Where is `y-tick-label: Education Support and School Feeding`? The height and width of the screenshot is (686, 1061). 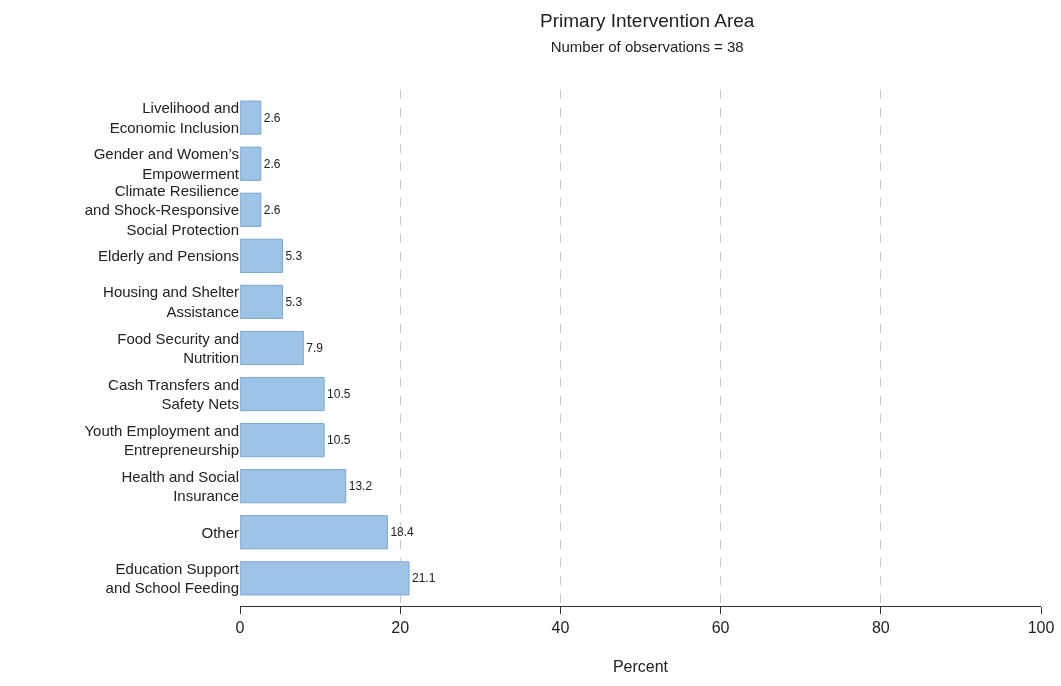 y-tick-label: Education Support and School Feeding is located at coordinates (172, 578).